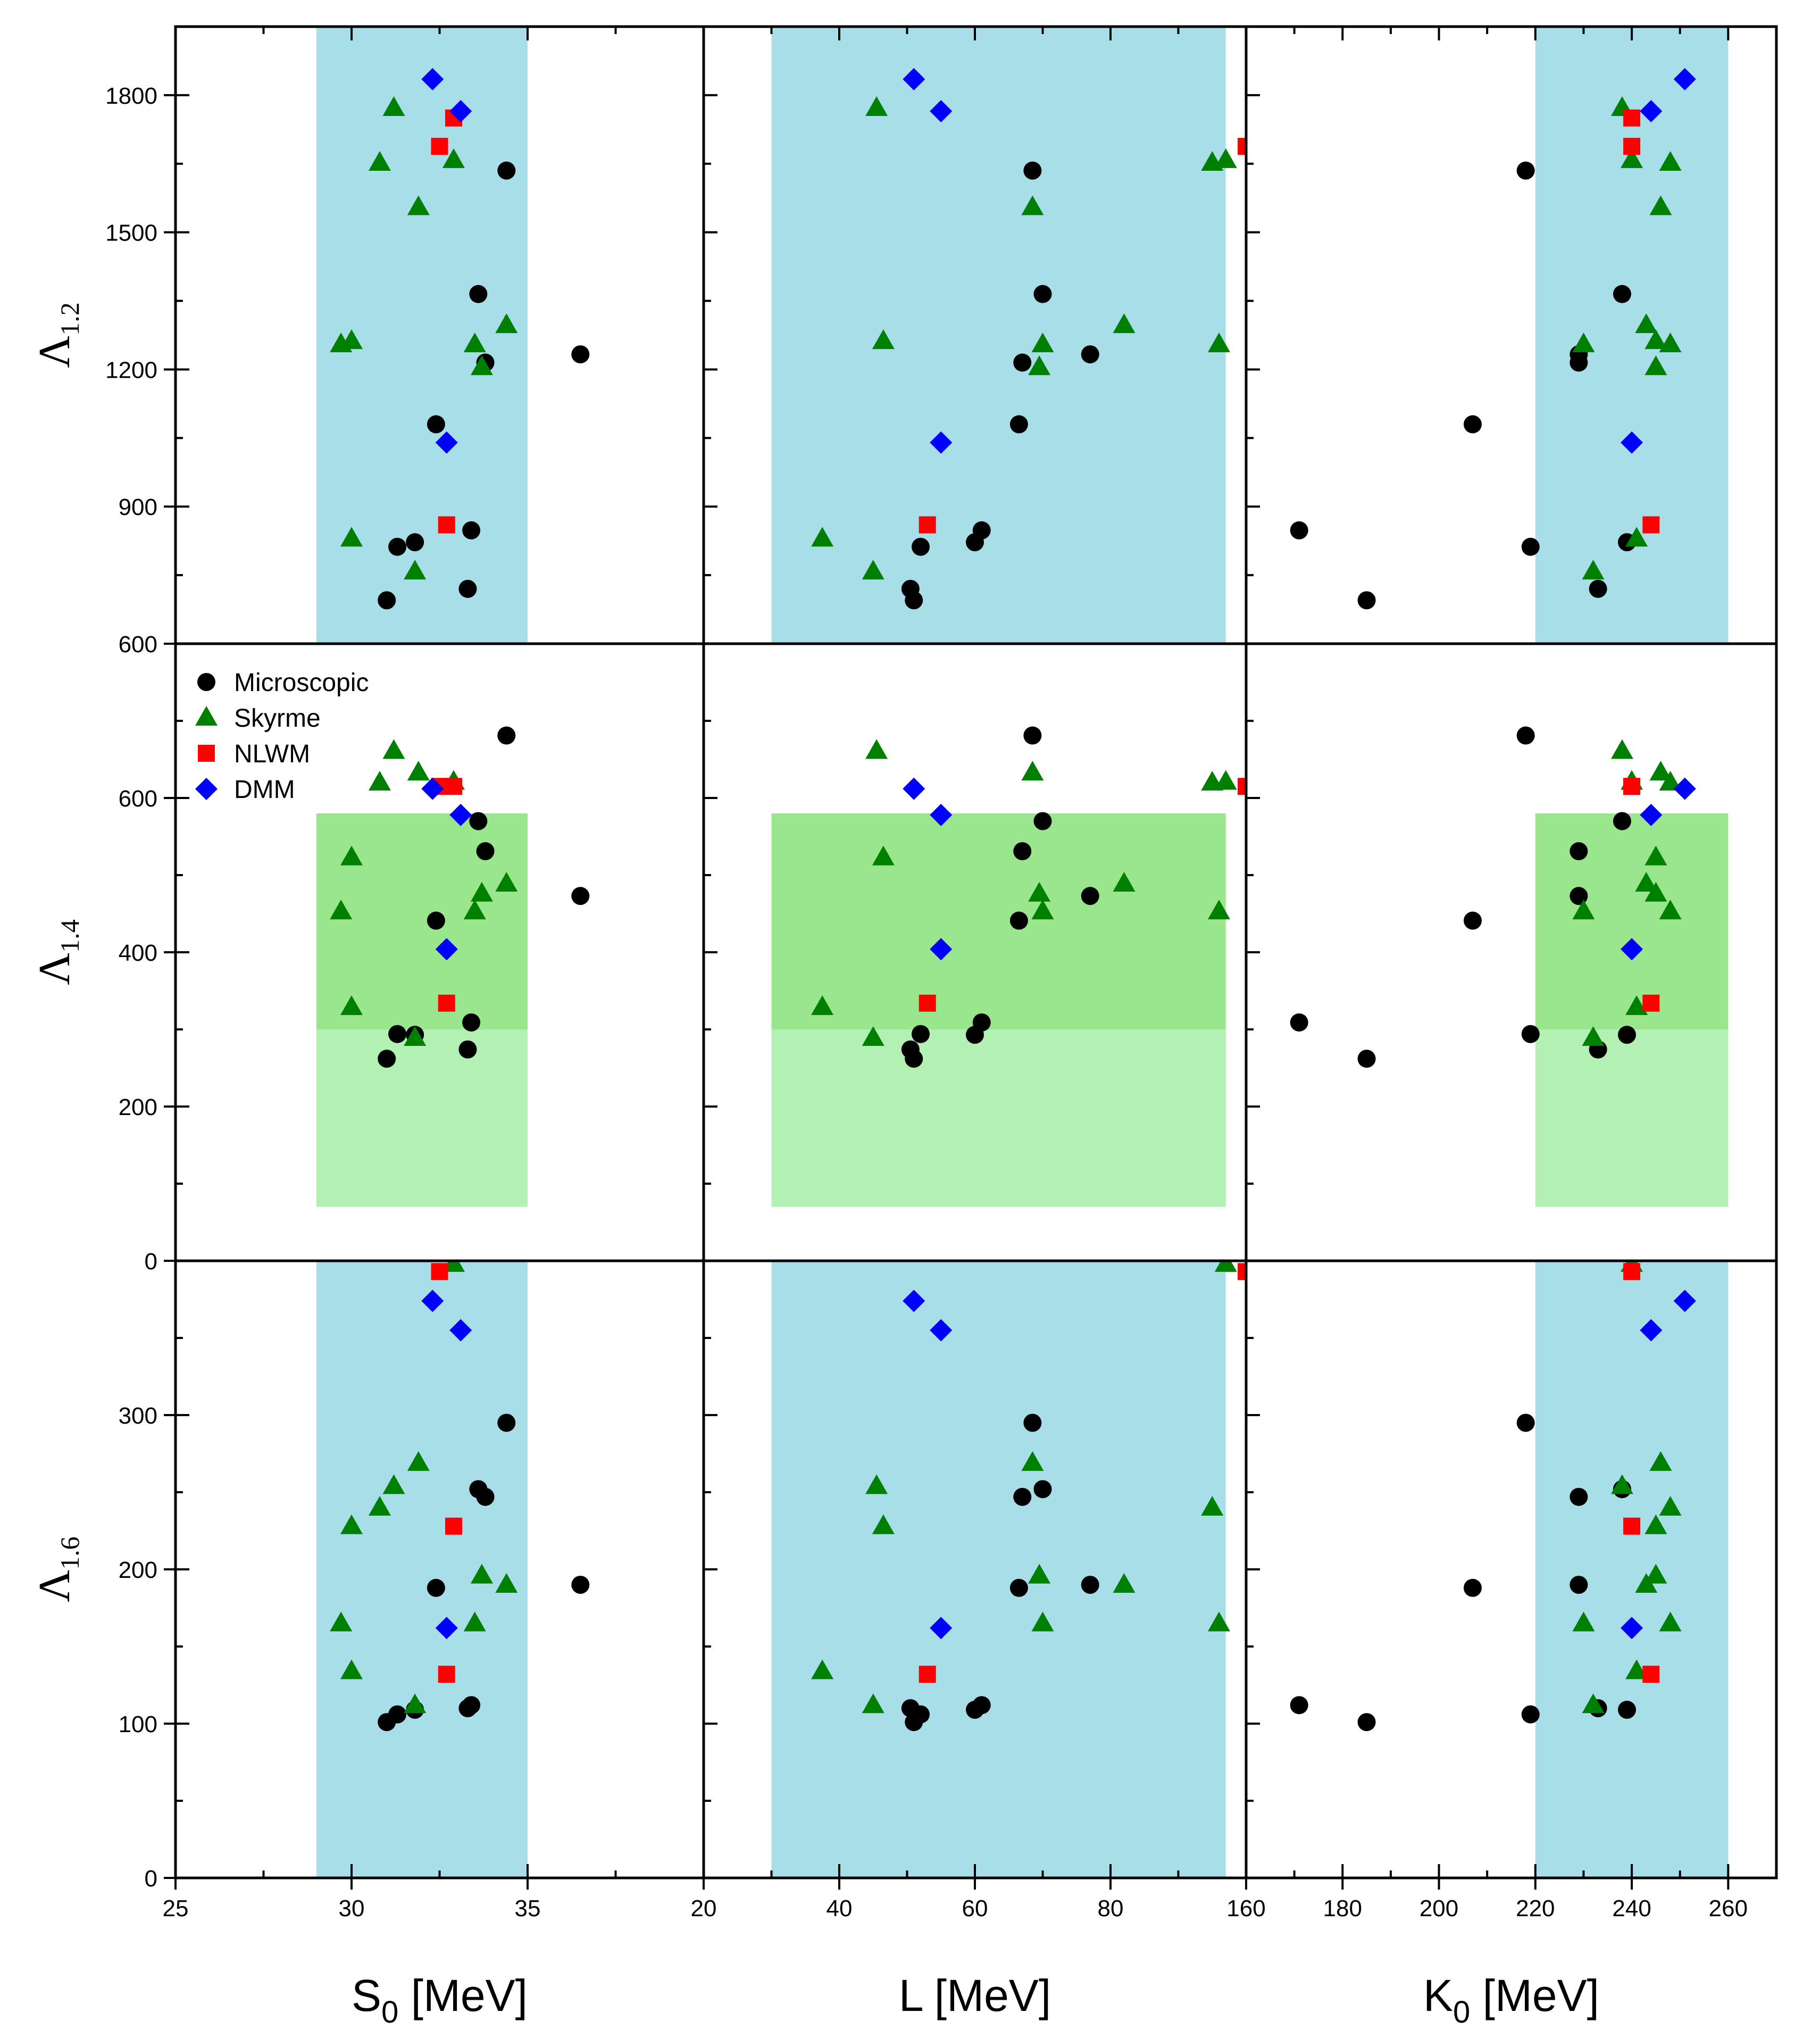 The height and width of the screenshot is (2029, 1820). What do you see at coordinates (389, 2012) in the screenshot?
I see `x-axis-title-sub: 0` at bounding box center [389, 2012].